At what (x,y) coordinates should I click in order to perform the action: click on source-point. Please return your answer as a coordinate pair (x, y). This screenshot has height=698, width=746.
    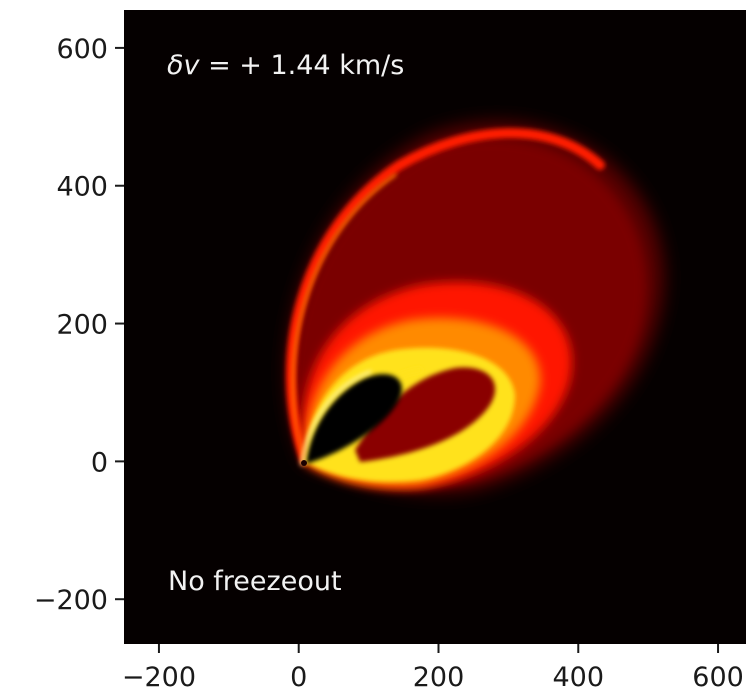
    Looking at the image, I should click on (304, 463).